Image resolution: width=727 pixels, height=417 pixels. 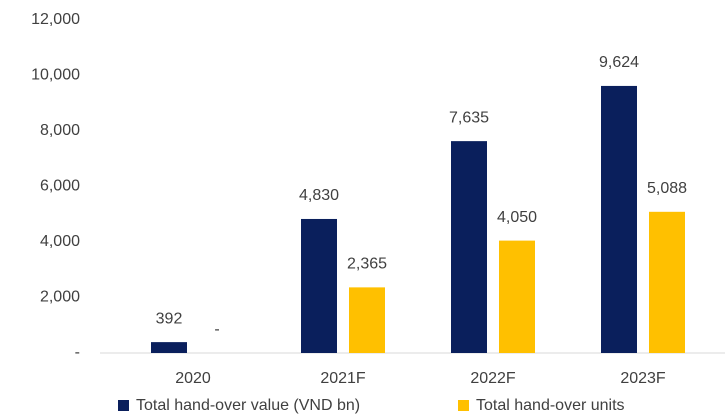 I want to click on legend-label: Total hand-over units, so click(x=550, y=405).